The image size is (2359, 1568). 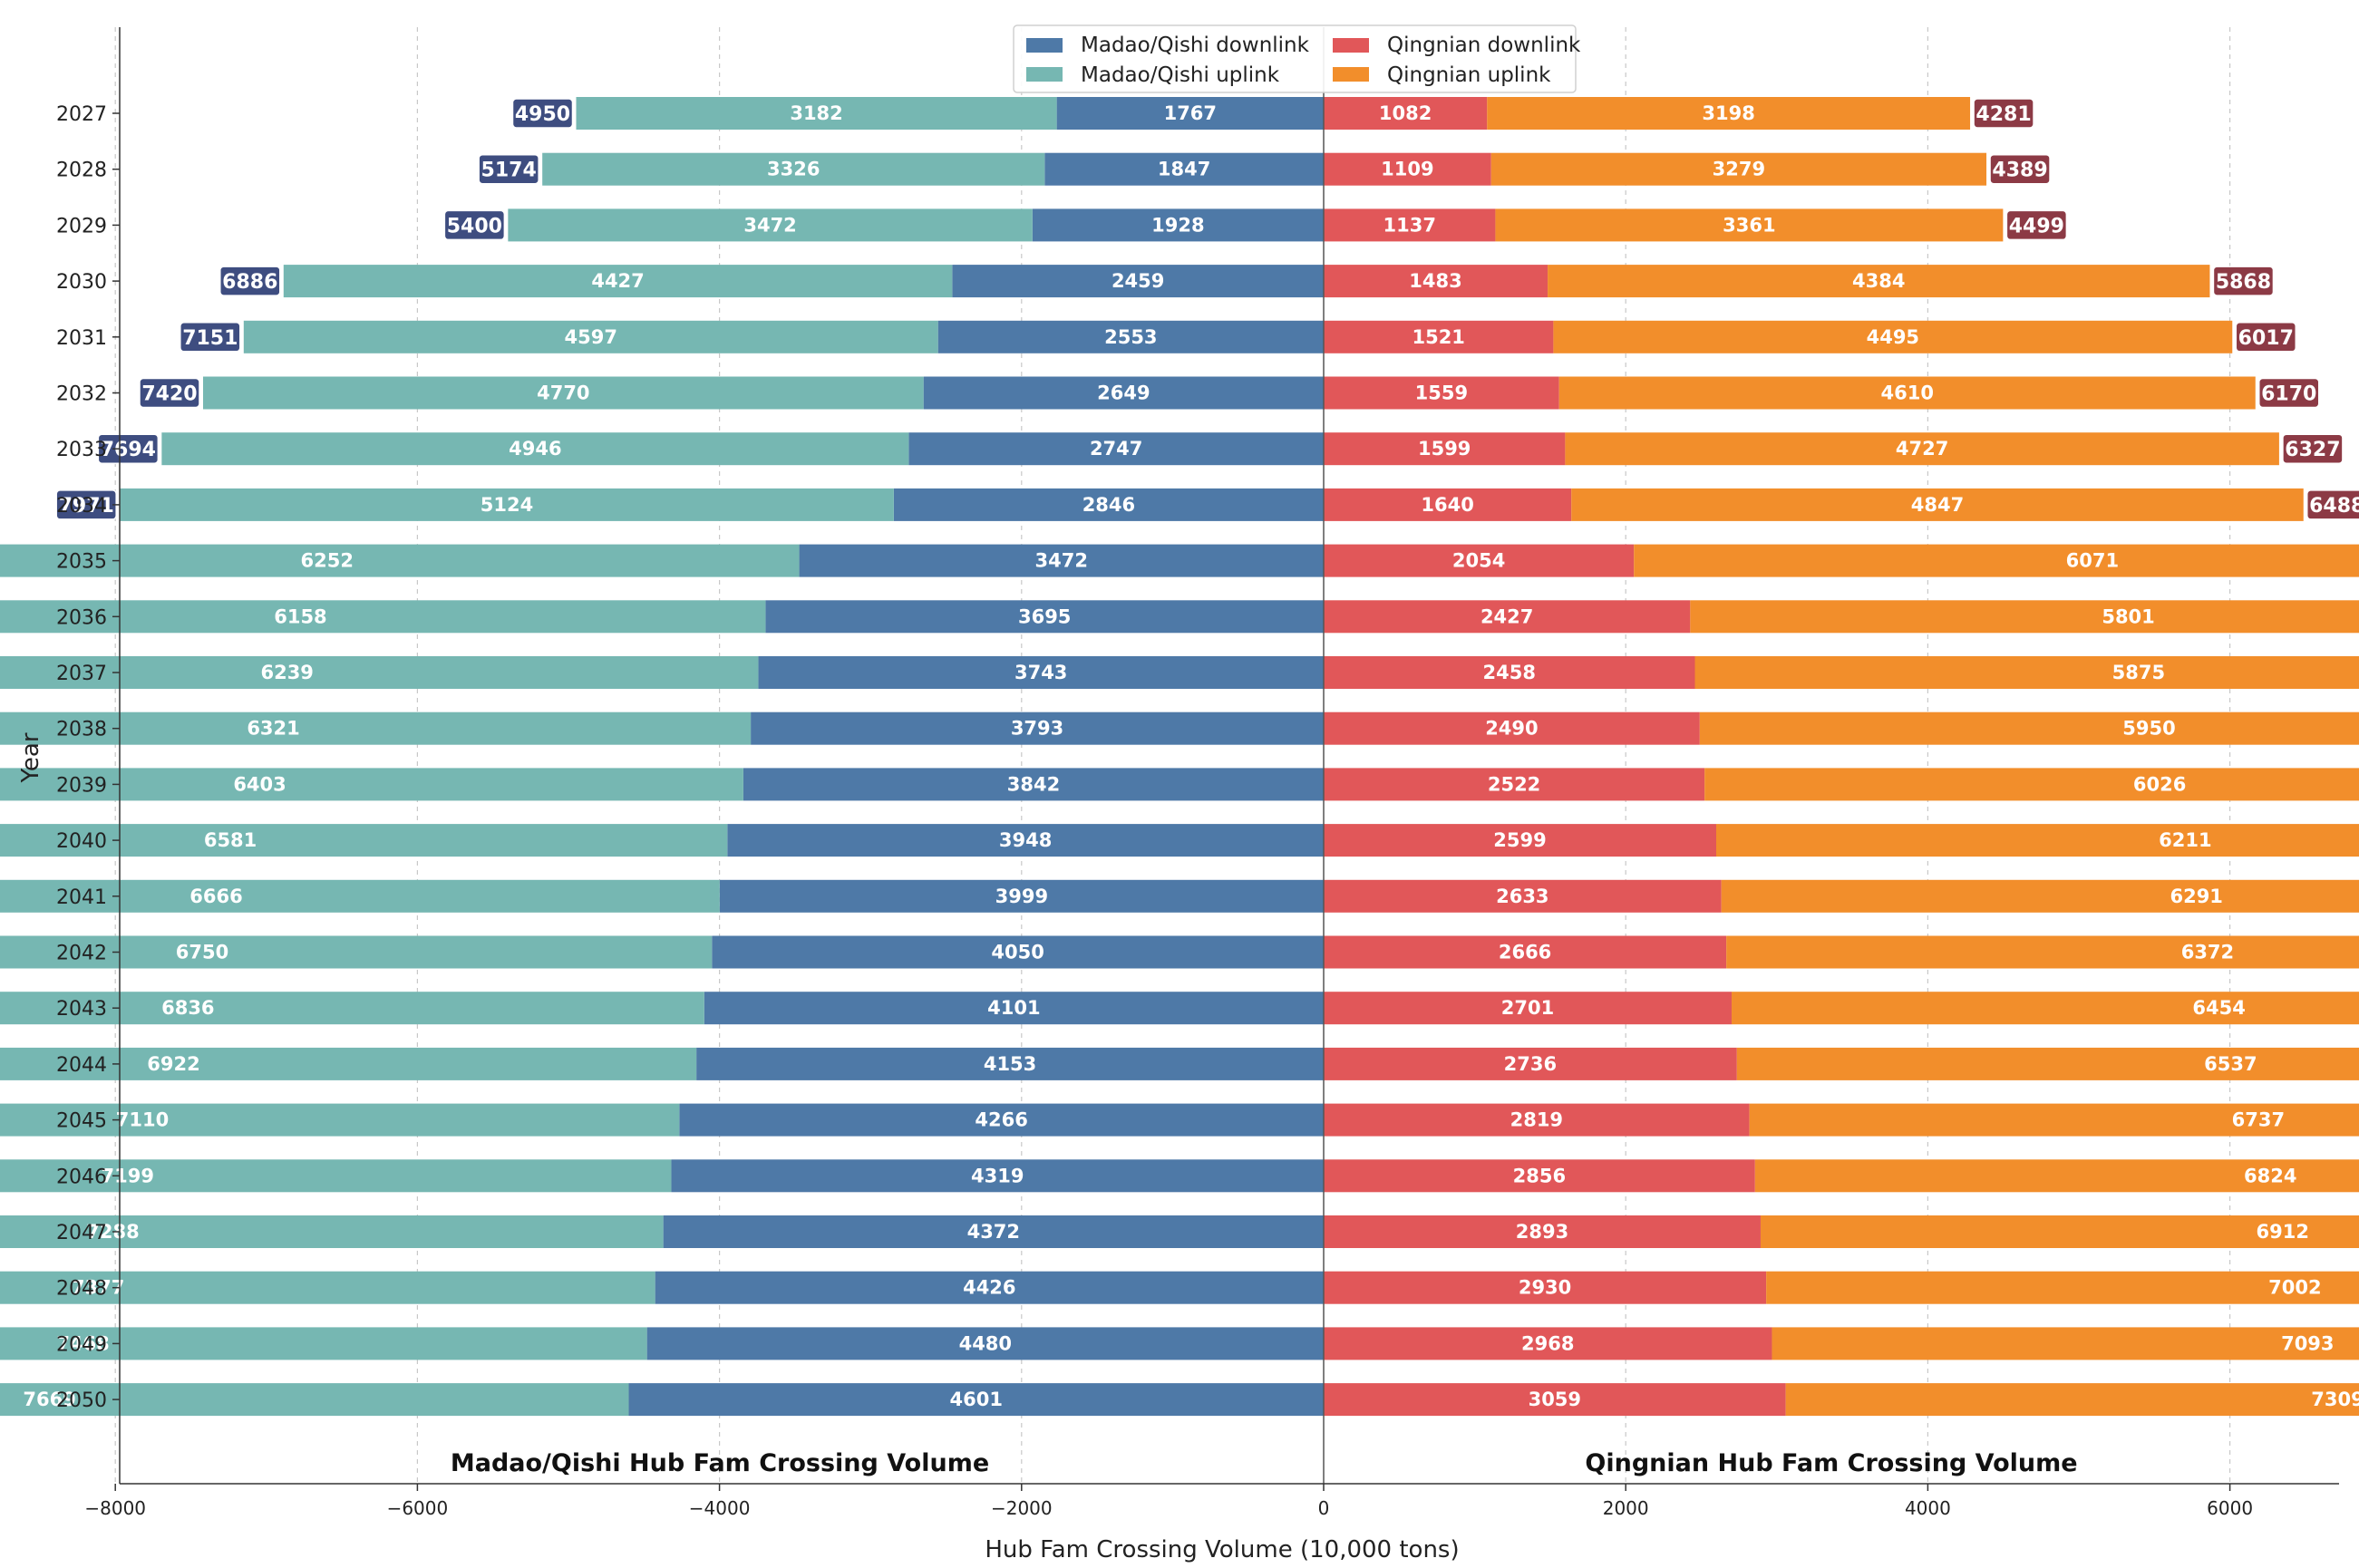 I want to click on legend-label-madao-uplink: Madao/Qishi uplink, so click(x=1180, y=75).